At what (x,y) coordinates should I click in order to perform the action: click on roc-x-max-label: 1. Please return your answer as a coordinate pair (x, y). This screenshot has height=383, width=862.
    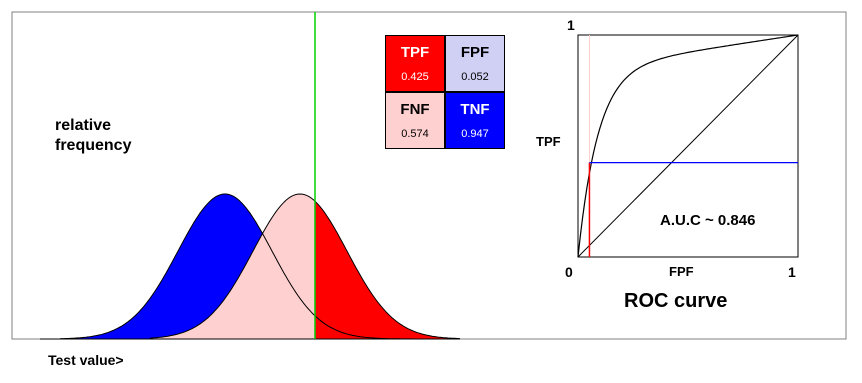
    Looking at the image, I should click on (792, 272).